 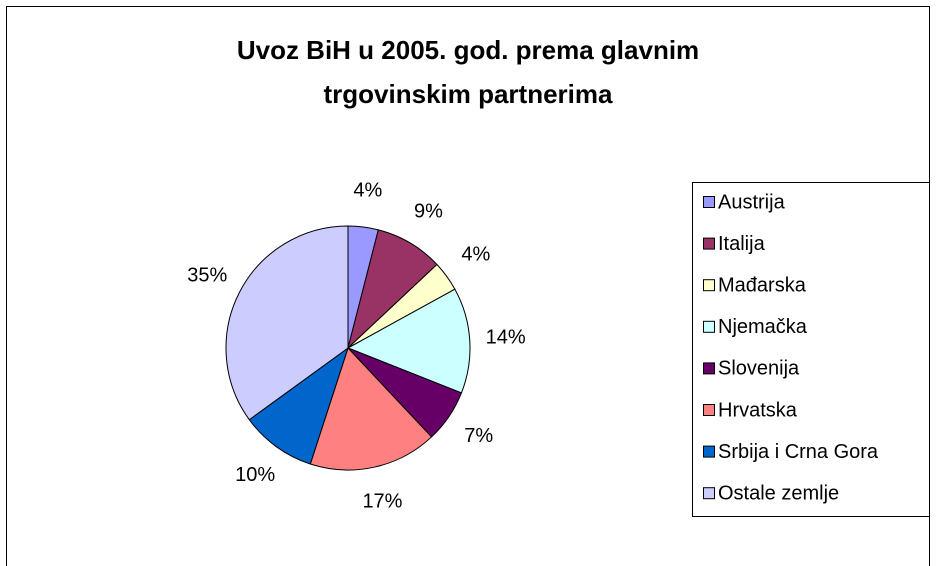 I want to click on chart-title: Uvoz BiH u 2005. god. prema glavnim, so click(x=468, y=50).